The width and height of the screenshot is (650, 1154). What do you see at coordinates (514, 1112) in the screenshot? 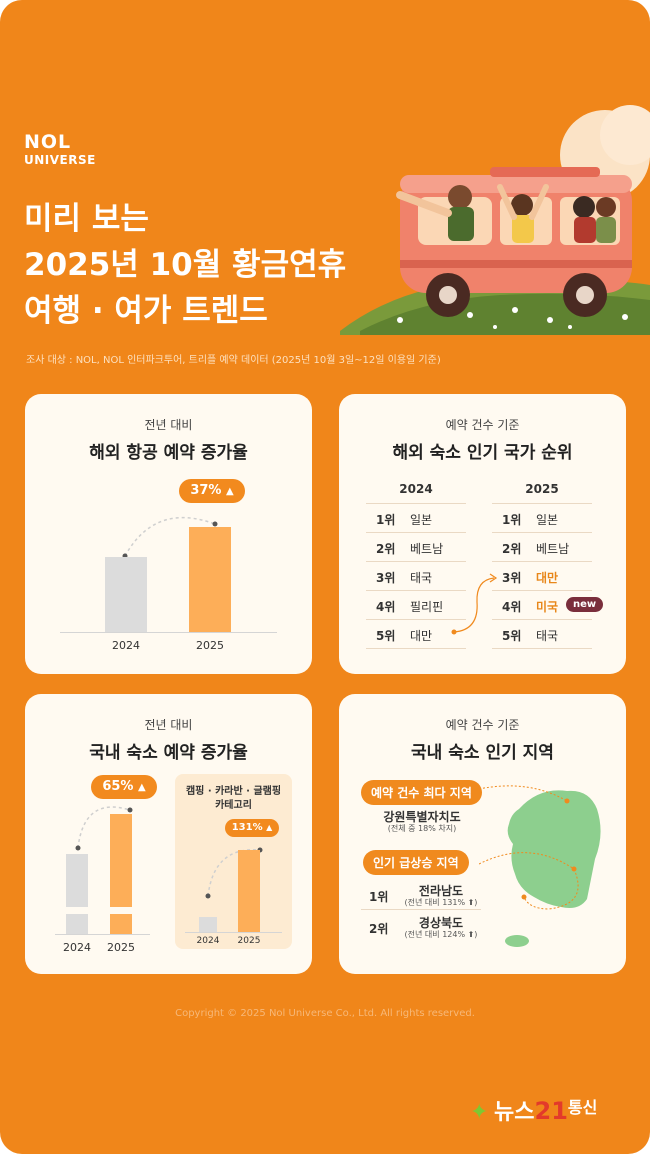
I see `watermark-part1: 뉴스` at bounding box center [514, 1112].